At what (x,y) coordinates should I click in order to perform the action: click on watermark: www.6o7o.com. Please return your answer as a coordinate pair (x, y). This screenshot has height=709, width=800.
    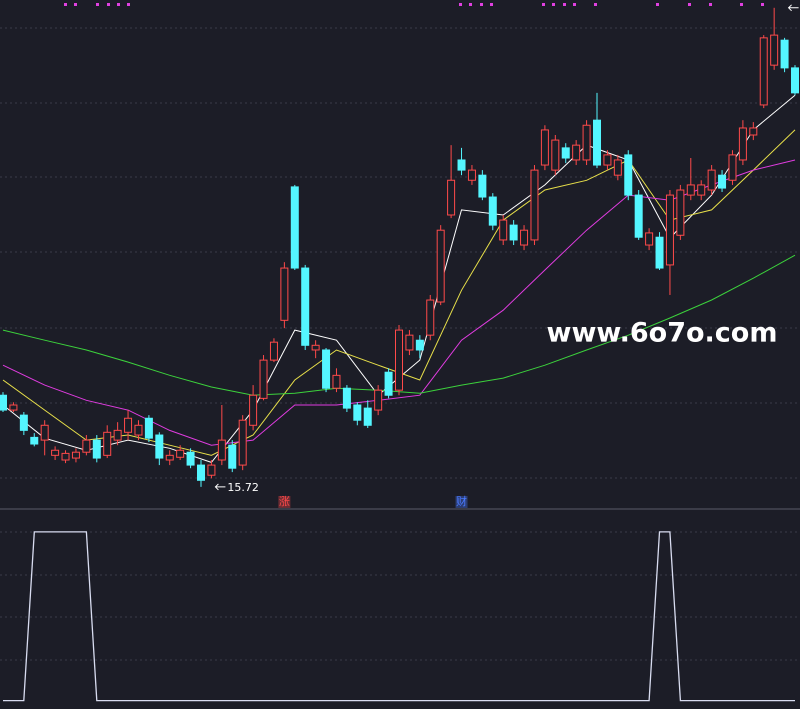
    Looking at the image, I should click on (662, 333).